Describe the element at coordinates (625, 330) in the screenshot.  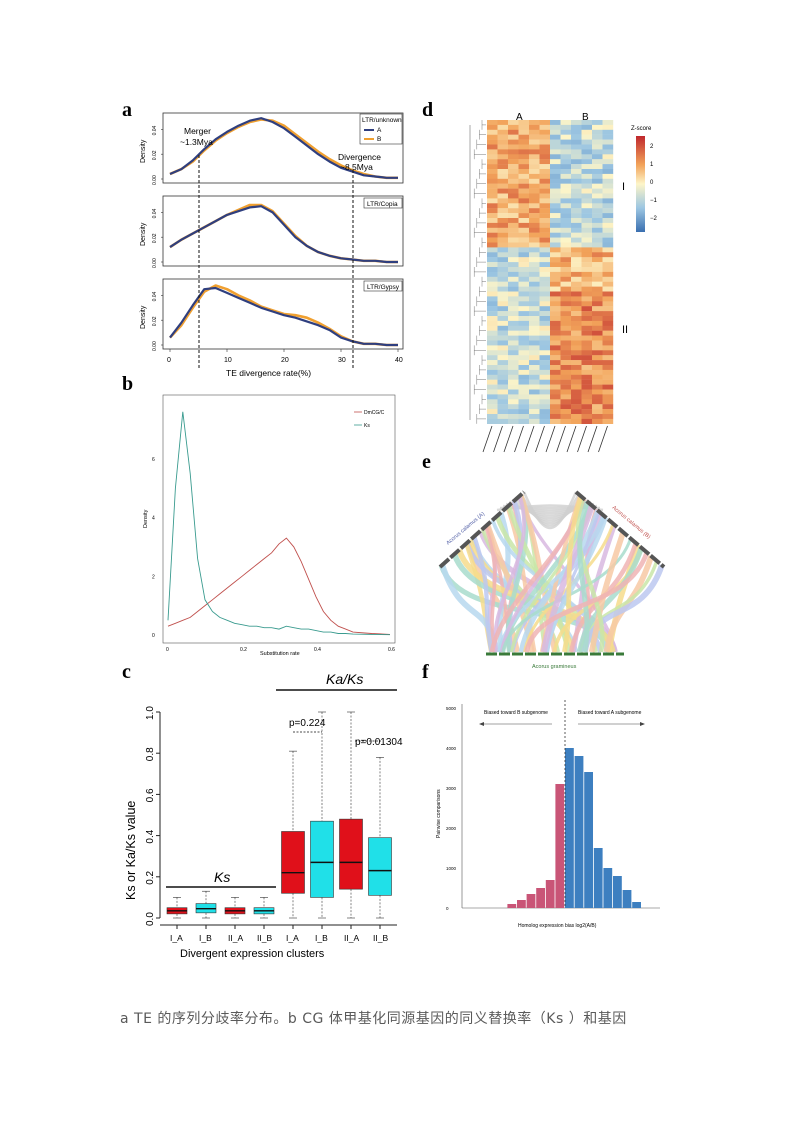
I see `heatmap-row-group-ii: II` at that location.